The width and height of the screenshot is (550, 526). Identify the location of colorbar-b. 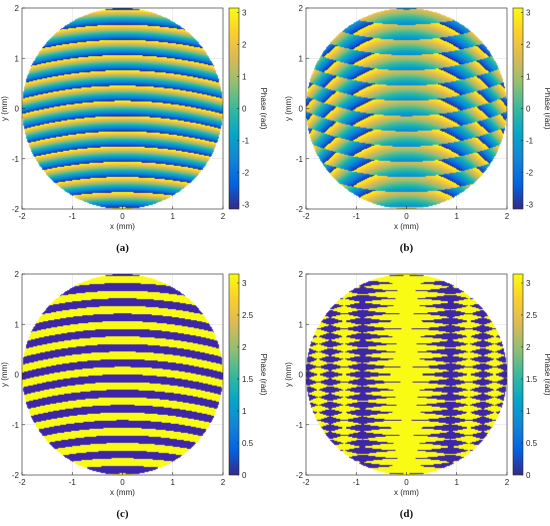
(518, 108).